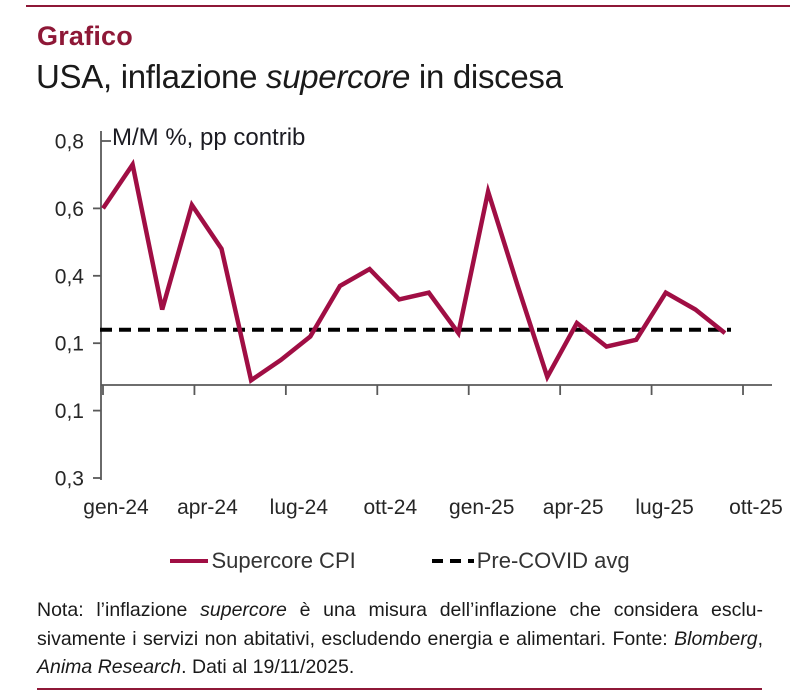  What do you see at coordinates (400, 561) in the screenshot?
I see `chart-legend: Supercore CPI Pre-COVID avg` at bounding box center [400, 561].